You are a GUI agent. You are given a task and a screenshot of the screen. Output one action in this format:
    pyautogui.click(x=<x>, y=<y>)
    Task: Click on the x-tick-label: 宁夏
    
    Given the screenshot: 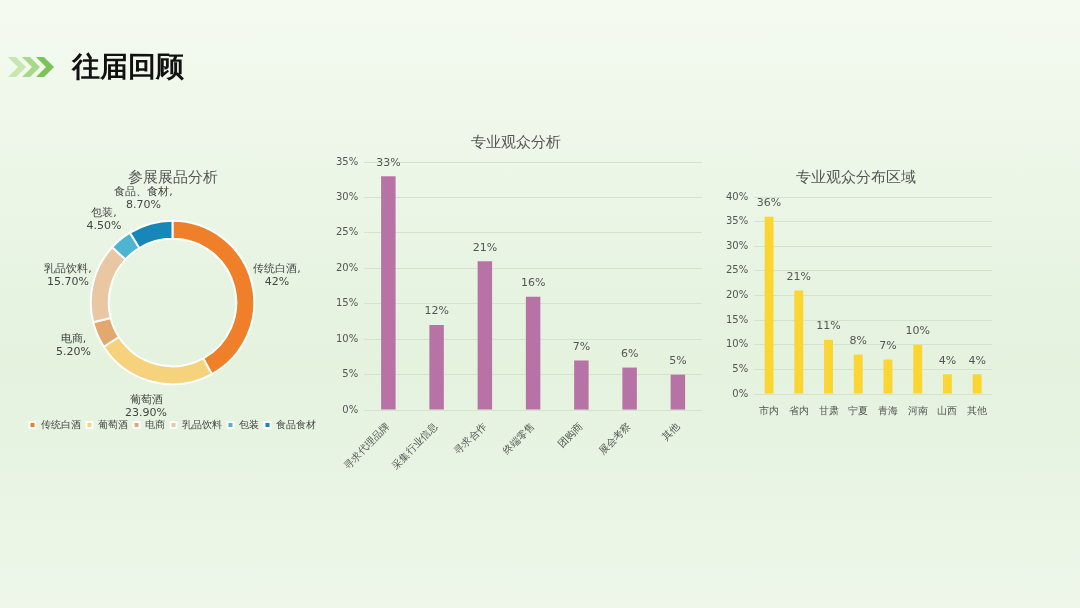 What is the action you would take?
    pyautogui.click(x=858, y=410)
    